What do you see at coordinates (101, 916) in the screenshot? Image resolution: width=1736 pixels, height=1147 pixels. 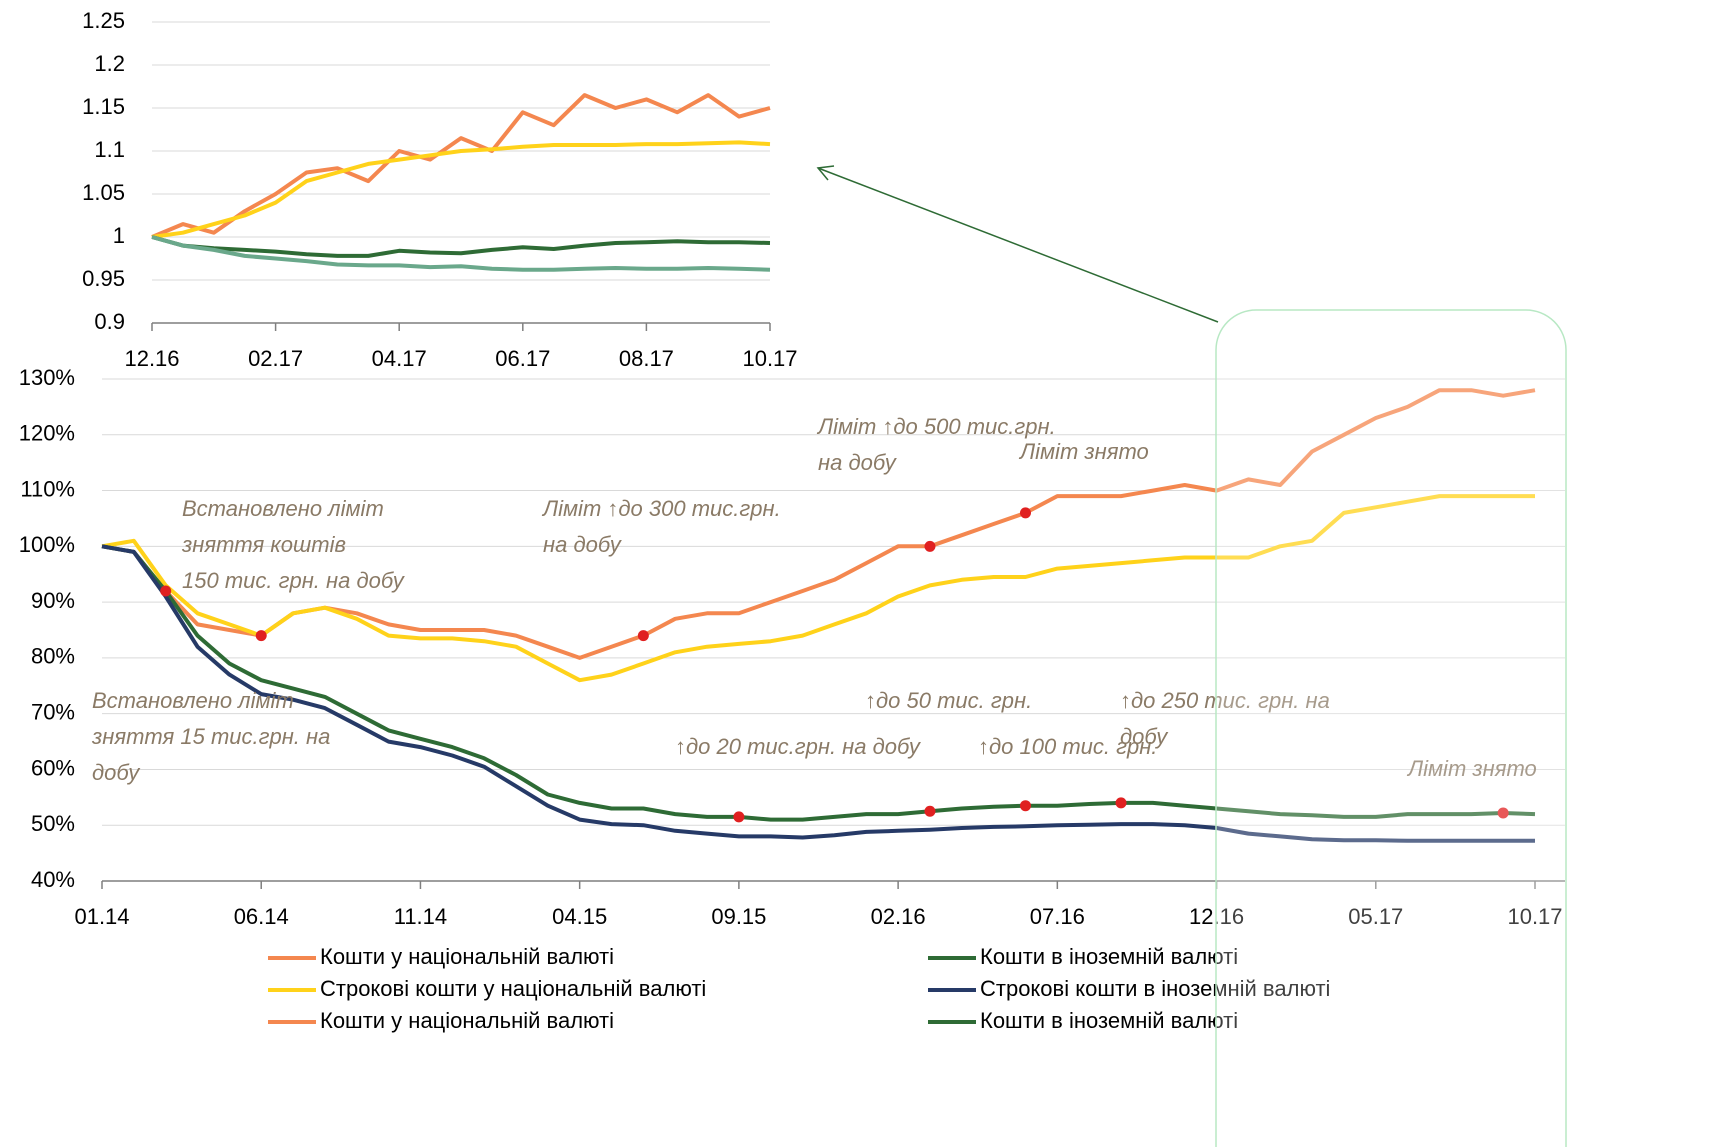 I see `x-tick-label: 01.14` at bounding box center [101, 916].